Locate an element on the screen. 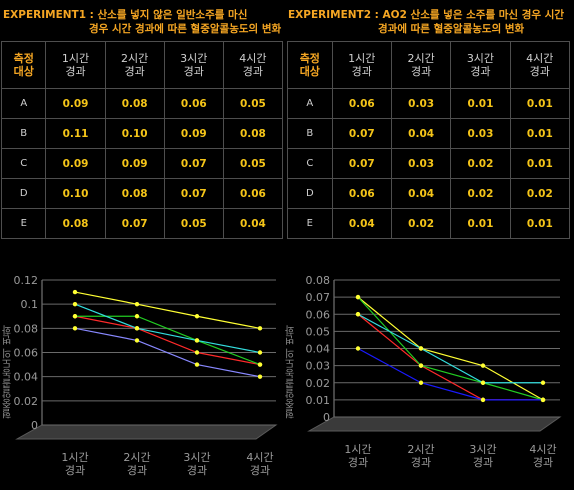 This screenshot has width=574, height=490. table-row: A 0.09 0.08 0.06 0.05 is located at coordinates (142, 103).